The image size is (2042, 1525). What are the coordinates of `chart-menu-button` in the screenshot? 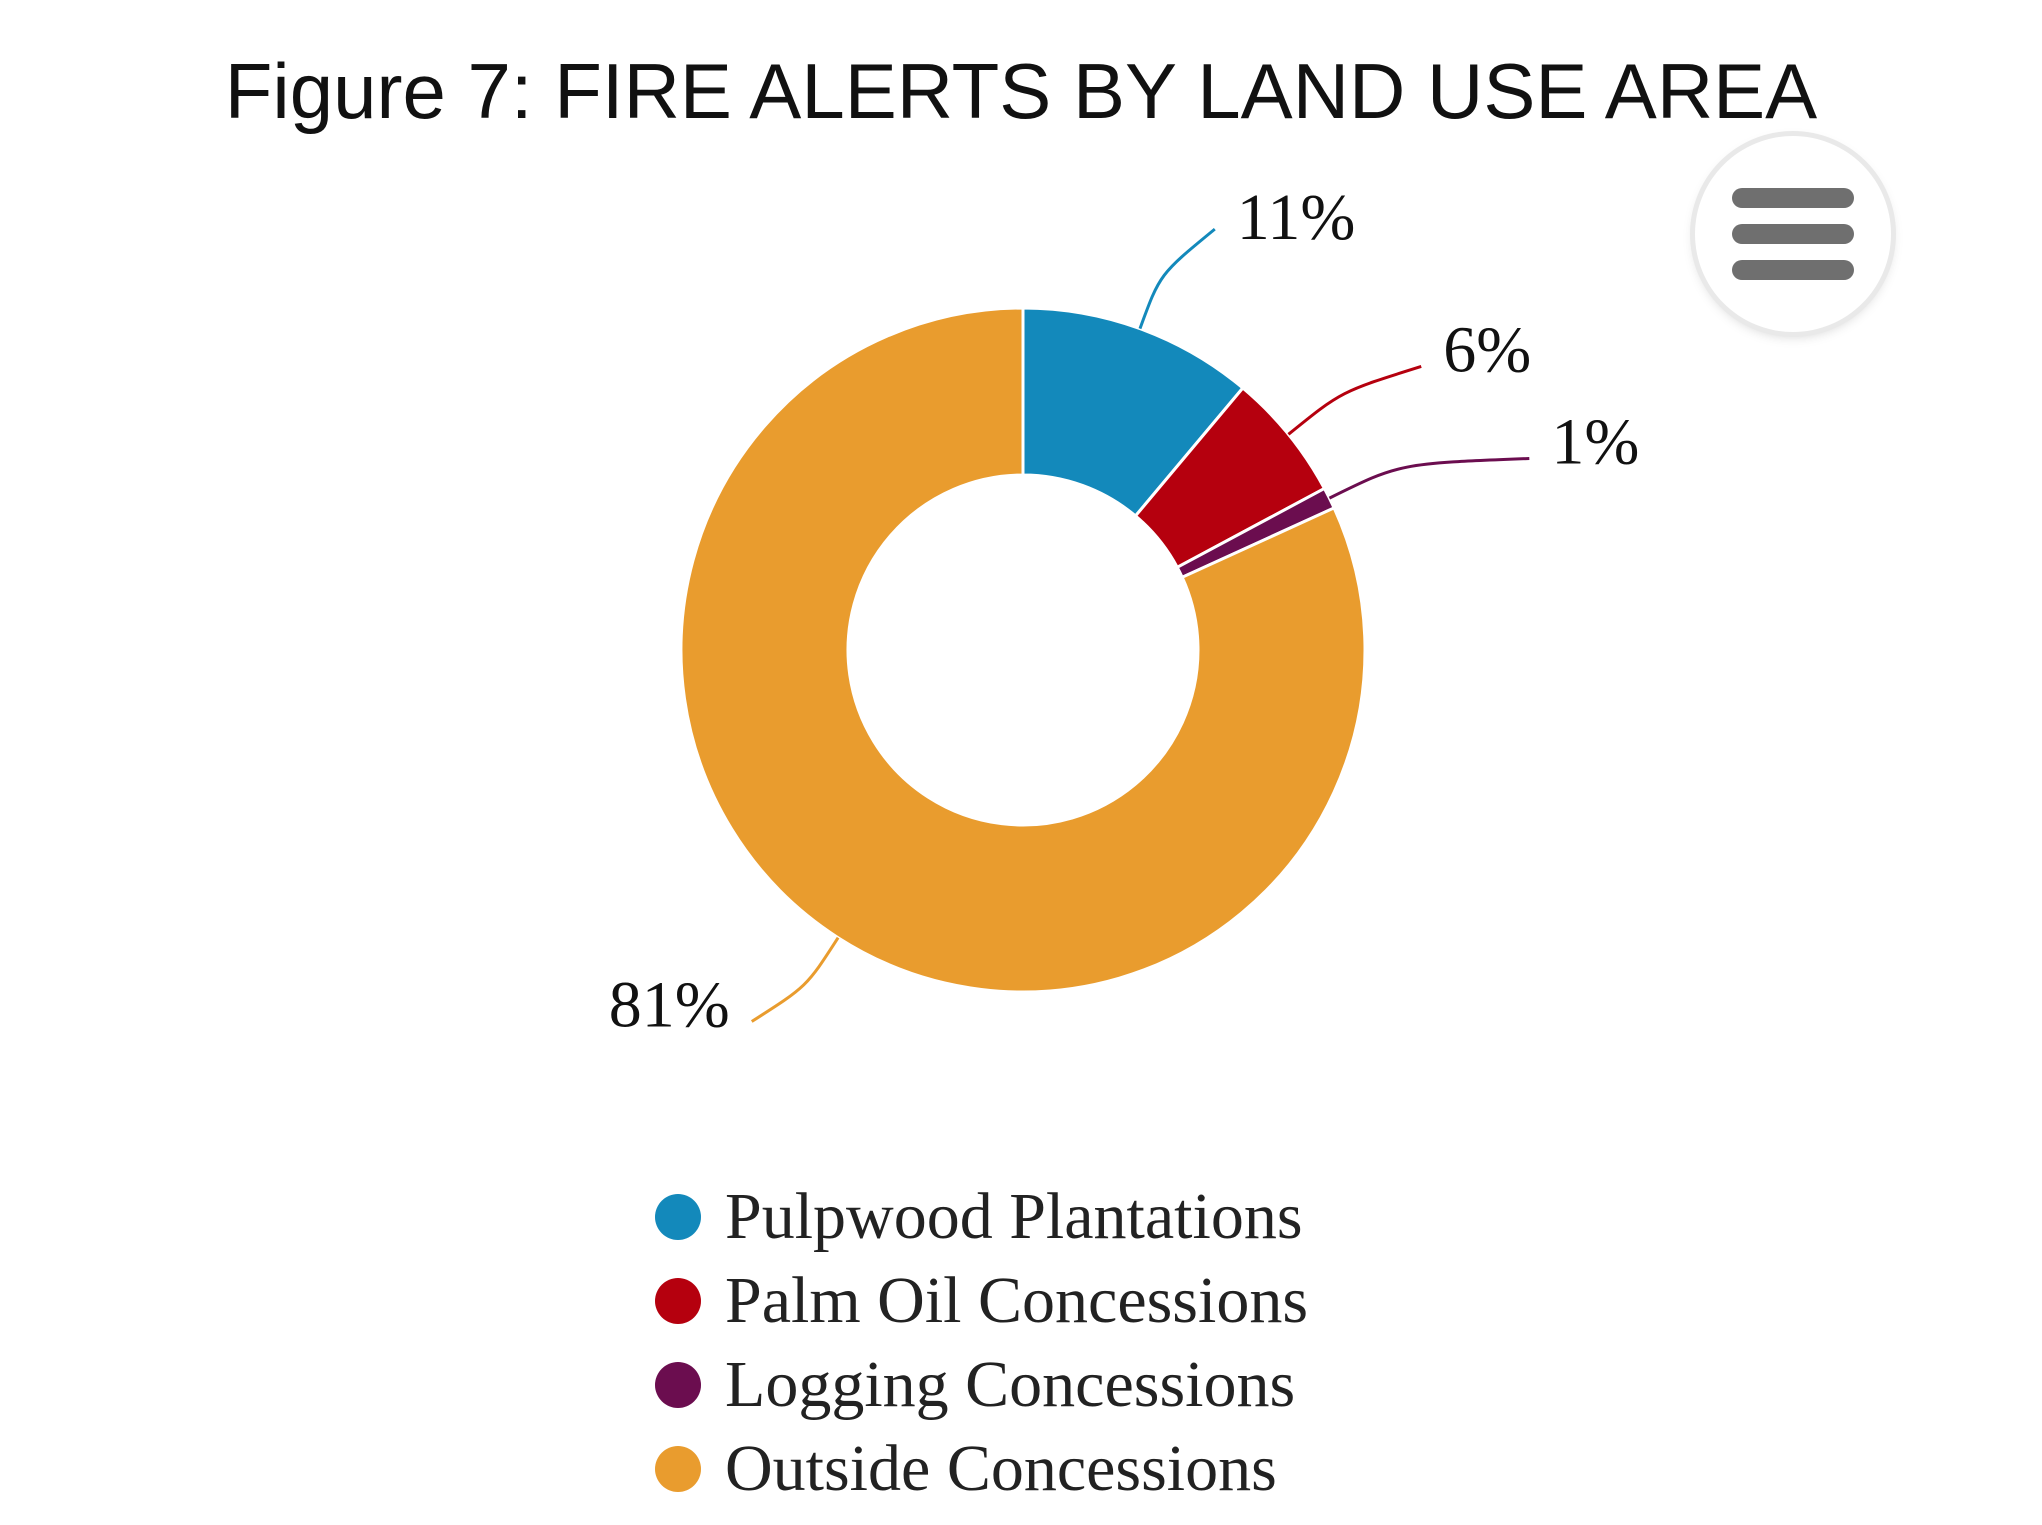 It's located at (1793, 234).